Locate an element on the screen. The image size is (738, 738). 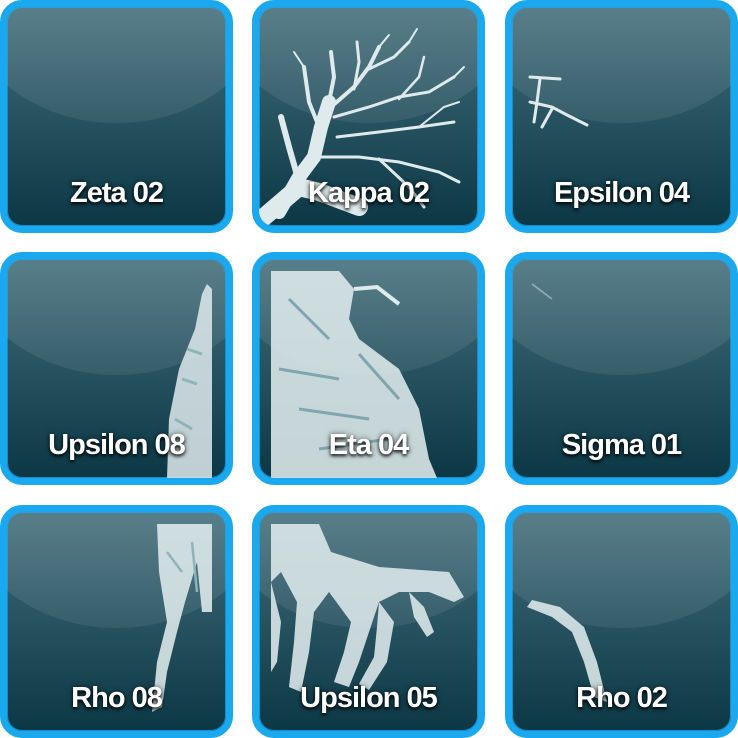
tile-label: Epsilon 04 is located at coordinates (621, 193).